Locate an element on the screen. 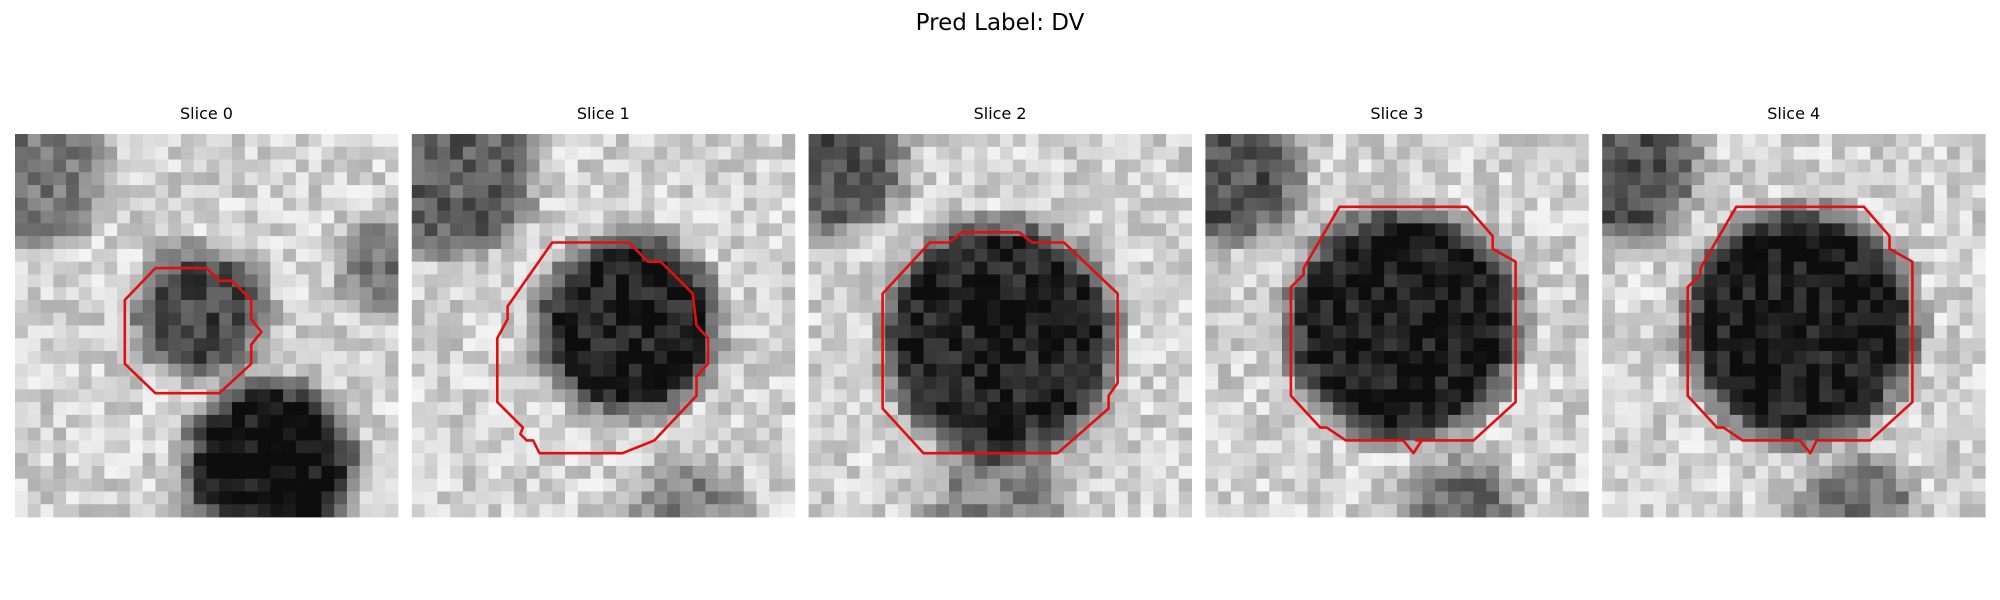 Image resolution: width=2000 pixels, height=600 pixels. contour is located at coordinates (602, 348).